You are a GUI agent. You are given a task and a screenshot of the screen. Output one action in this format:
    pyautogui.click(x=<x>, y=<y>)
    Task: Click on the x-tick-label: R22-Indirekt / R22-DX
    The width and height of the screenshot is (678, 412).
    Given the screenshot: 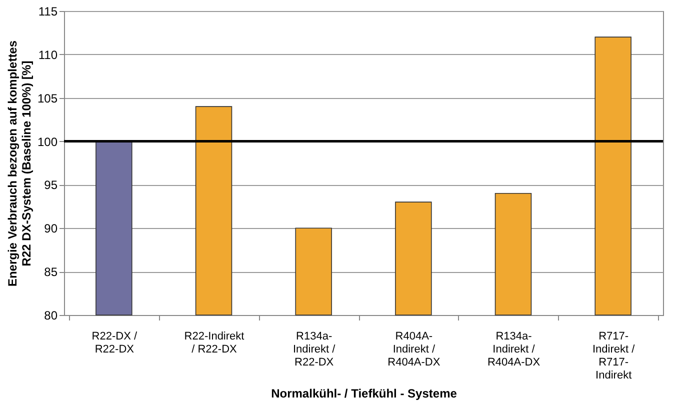 What is the action you would take?
    pyautogui.click(x=214, y=343)
    